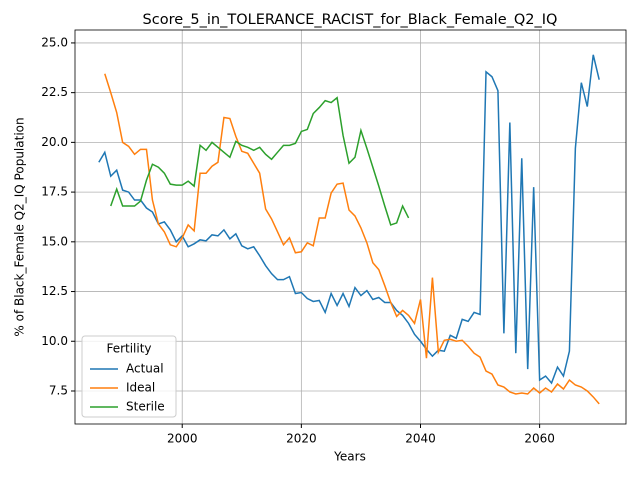 This screenshot has height=480, width=640. I want to click on y-tick-label: 10.0, so click(54, 341).